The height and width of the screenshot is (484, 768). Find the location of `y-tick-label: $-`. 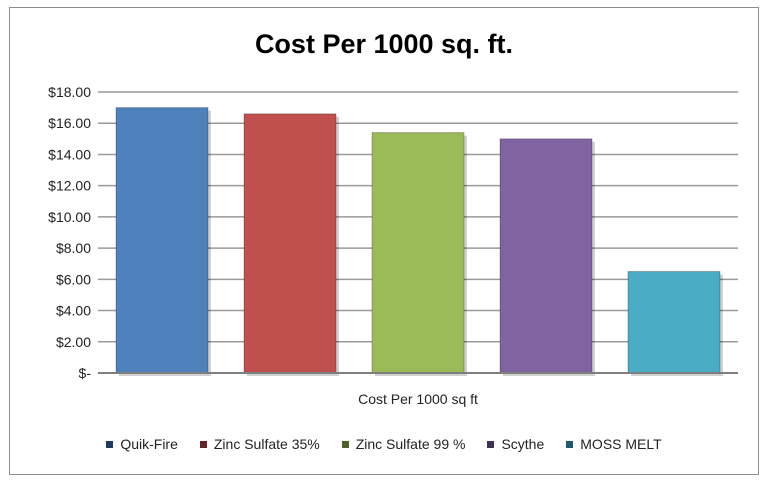

y-tick-label: $- is located at coordinates (85, 373).